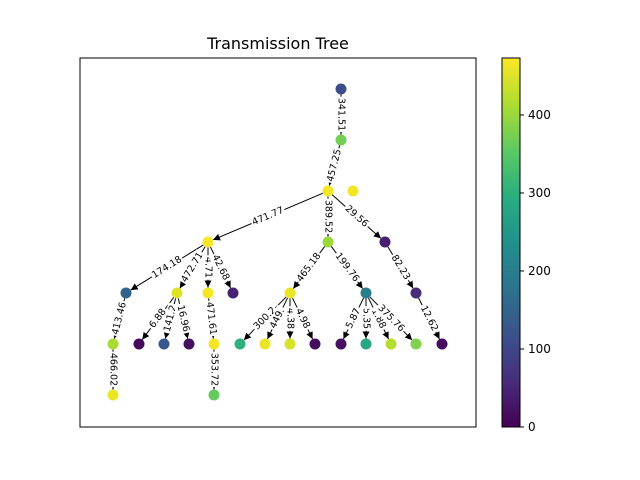 This screenshot has height=480, width=640. I want to click on edge-label-group: 341.51, so click(341, 114).